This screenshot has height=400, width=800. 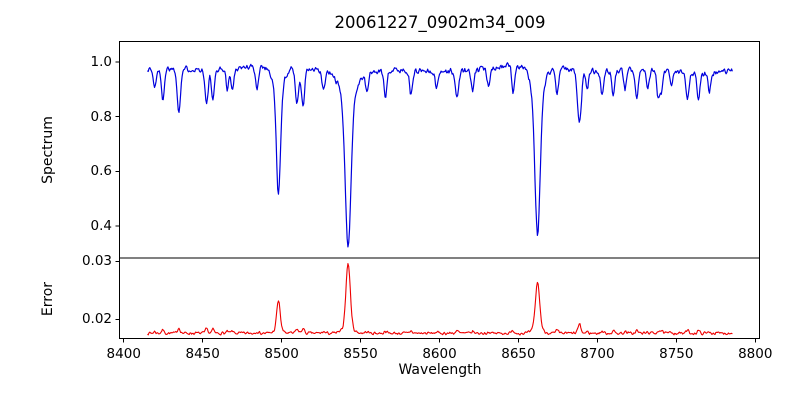 What do you see at coordinates (676, 354) in the screenshot?
I see `x-tick-label: 8750` at bounding box center [676, 354].